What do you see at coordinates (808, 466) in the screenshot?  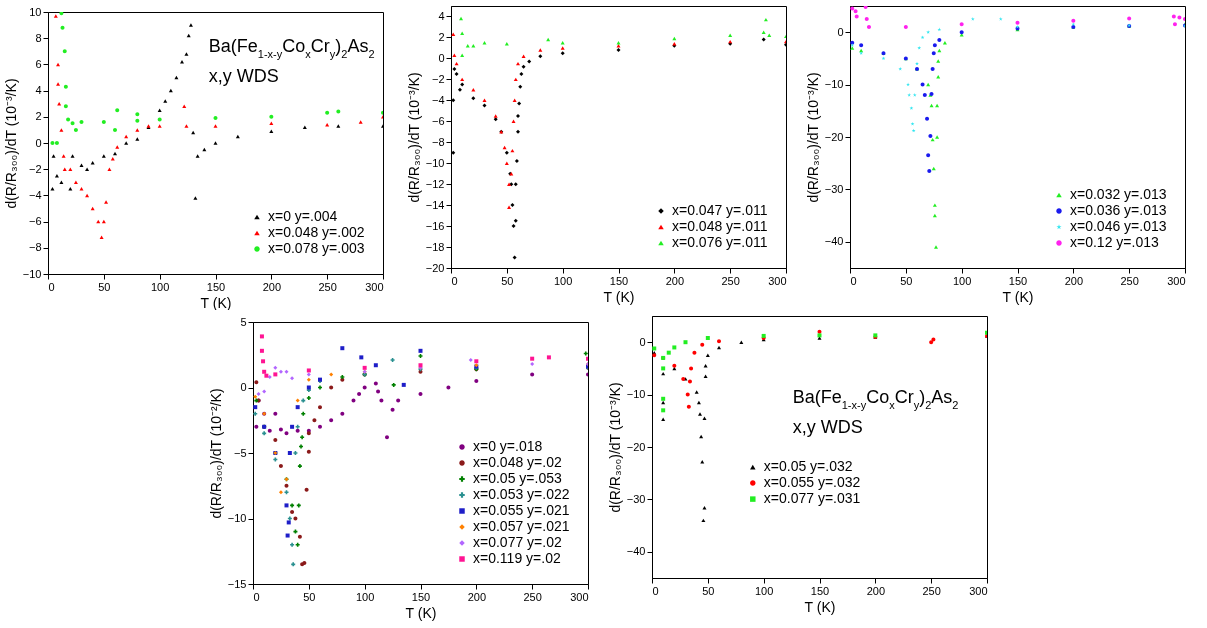 I see `legend-label: x=0.05 y=.032` at bounding box center [808, 466].